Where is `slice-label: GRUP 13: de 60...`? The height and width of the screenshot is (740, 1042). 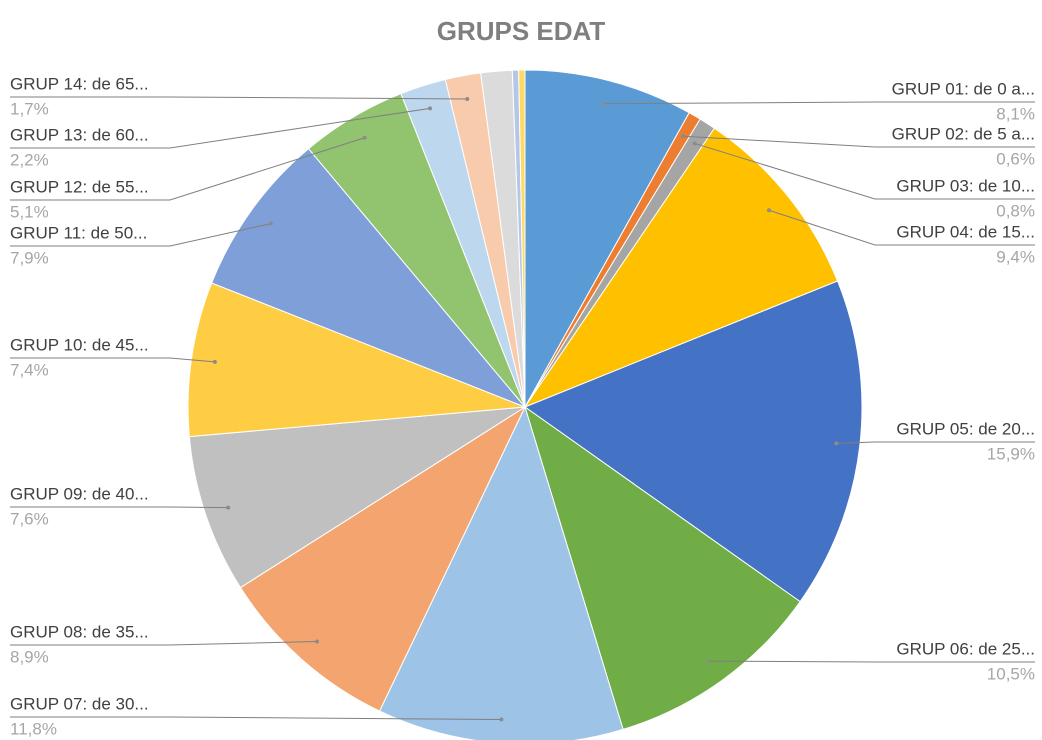
slice-label: GRUP 13: de 60... is located at coordinates (79, 134).